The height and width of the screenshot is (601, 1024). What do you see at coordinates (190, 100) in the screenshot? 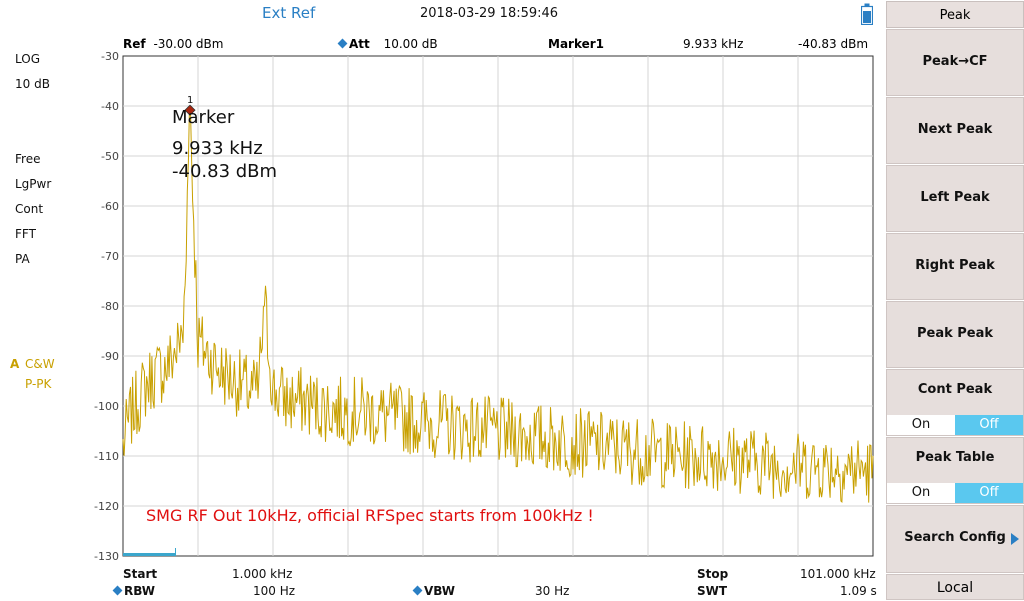
I see `marker-number: 1` at bounding box center [190, 100].